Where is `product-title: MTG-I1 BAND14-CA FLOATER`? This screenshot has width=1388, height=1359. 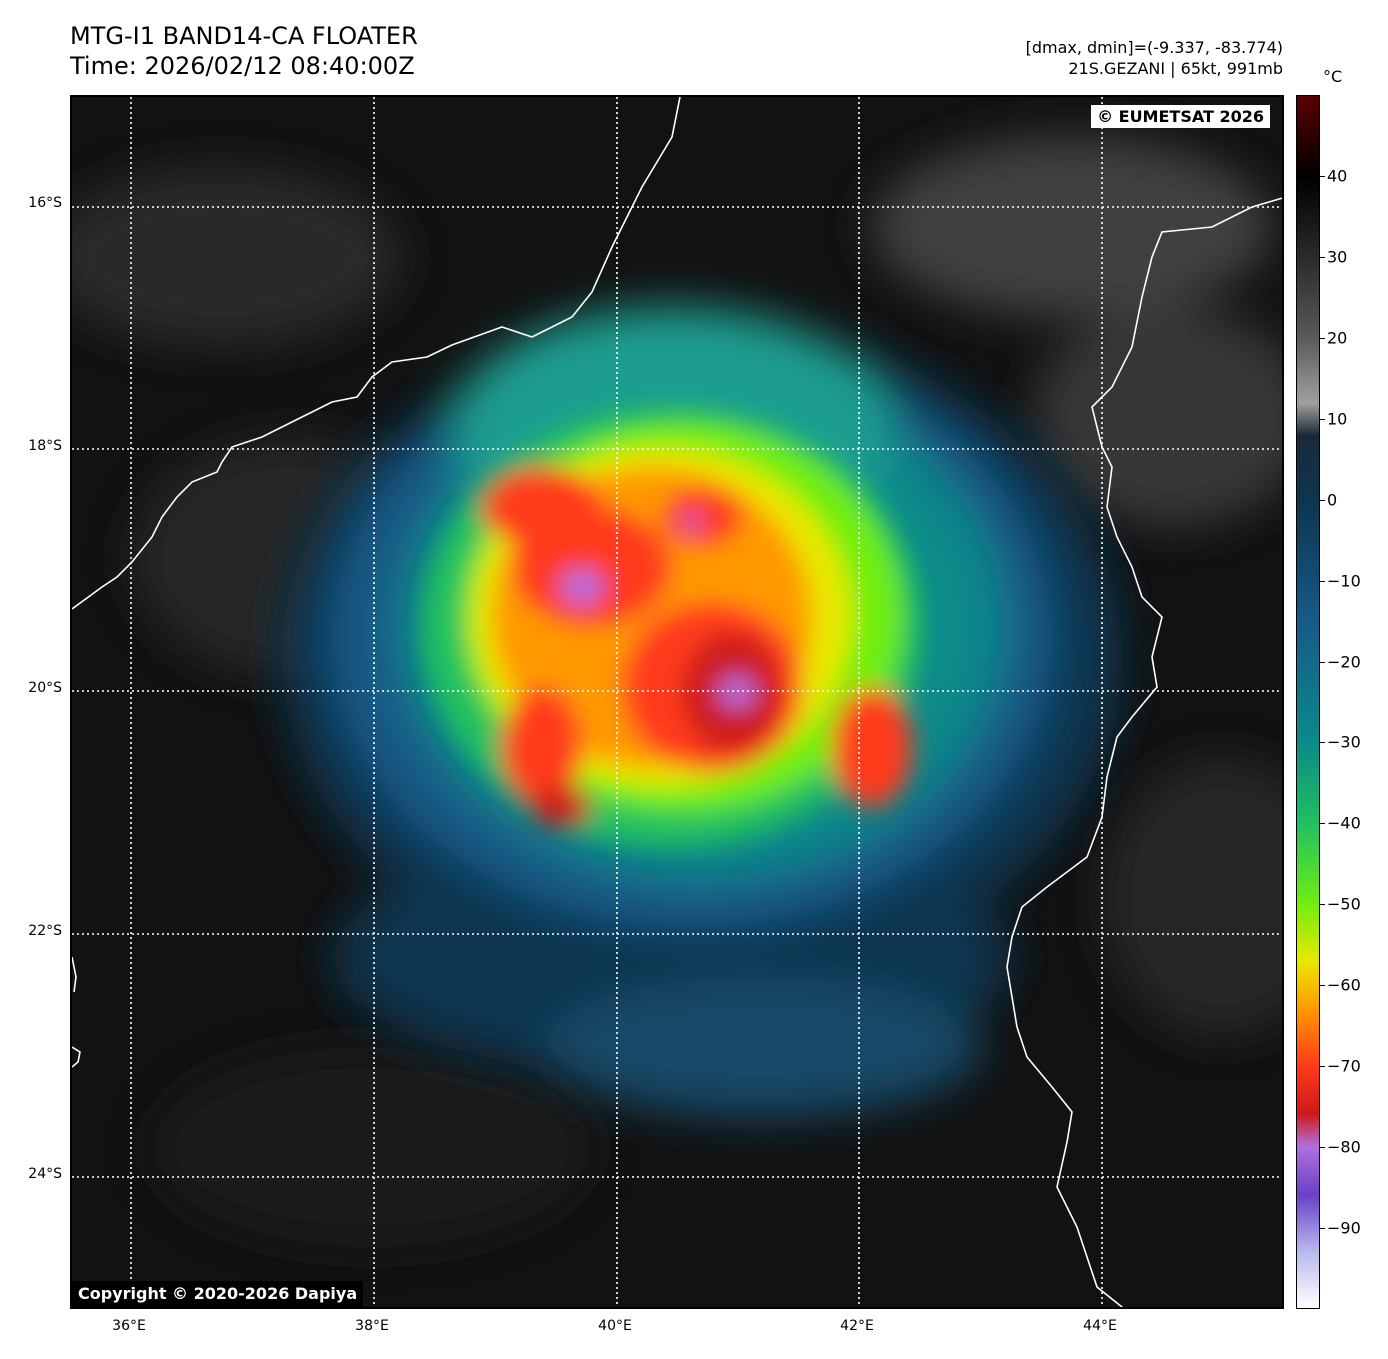 product-title: MTG-I1 BAND14-CA FLOATER is located at coordinates (244, 36).